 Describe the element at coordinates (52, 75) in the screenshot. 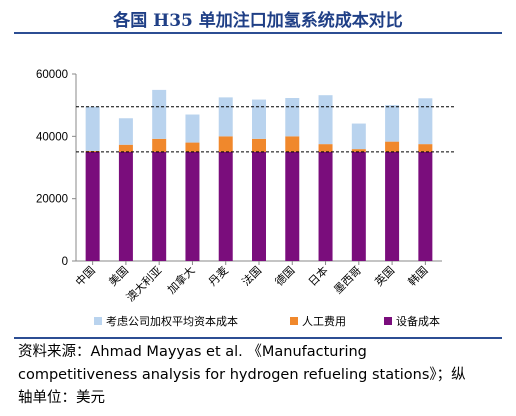

I see `y-tick-label: 60000` at that location.